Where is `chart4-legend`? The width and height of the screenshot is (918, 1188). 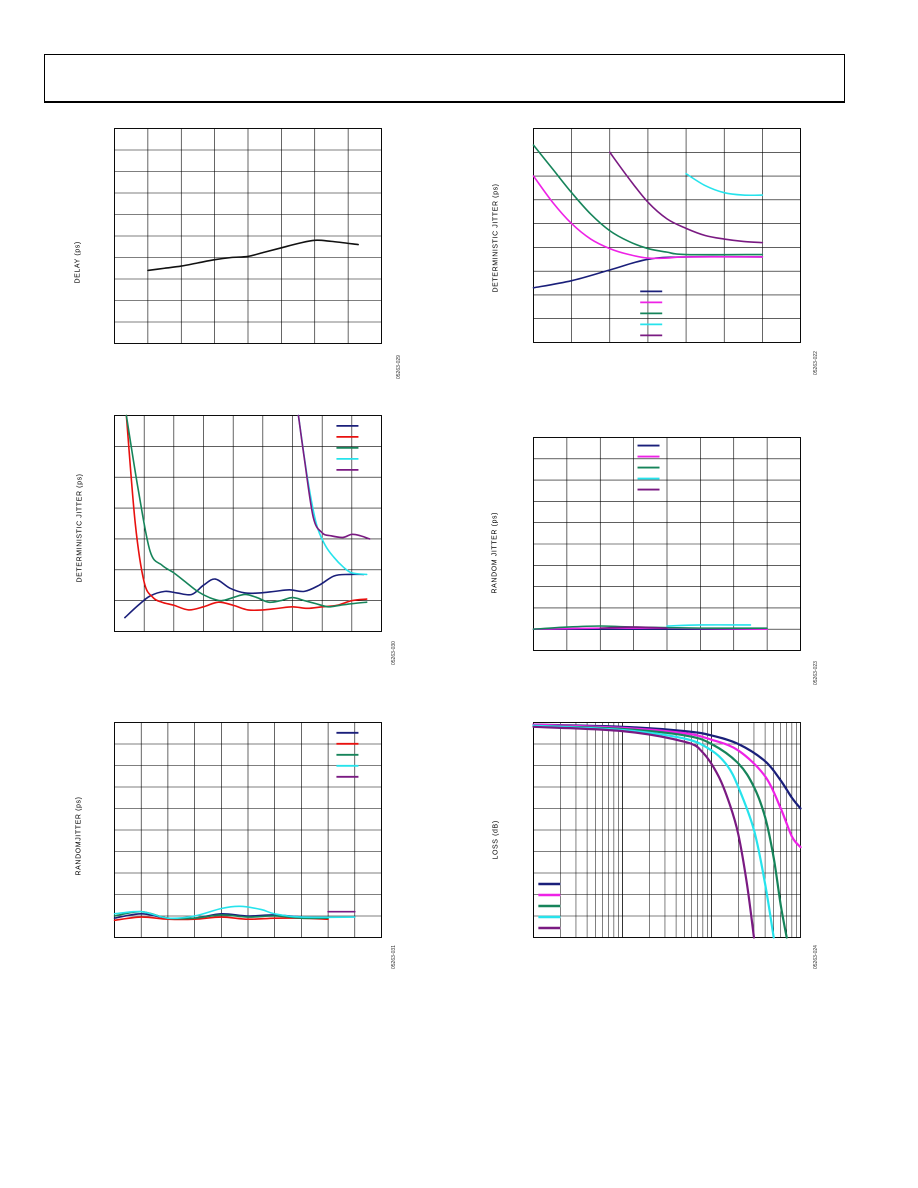 chart4-legend is located at coordinates (648, 467).